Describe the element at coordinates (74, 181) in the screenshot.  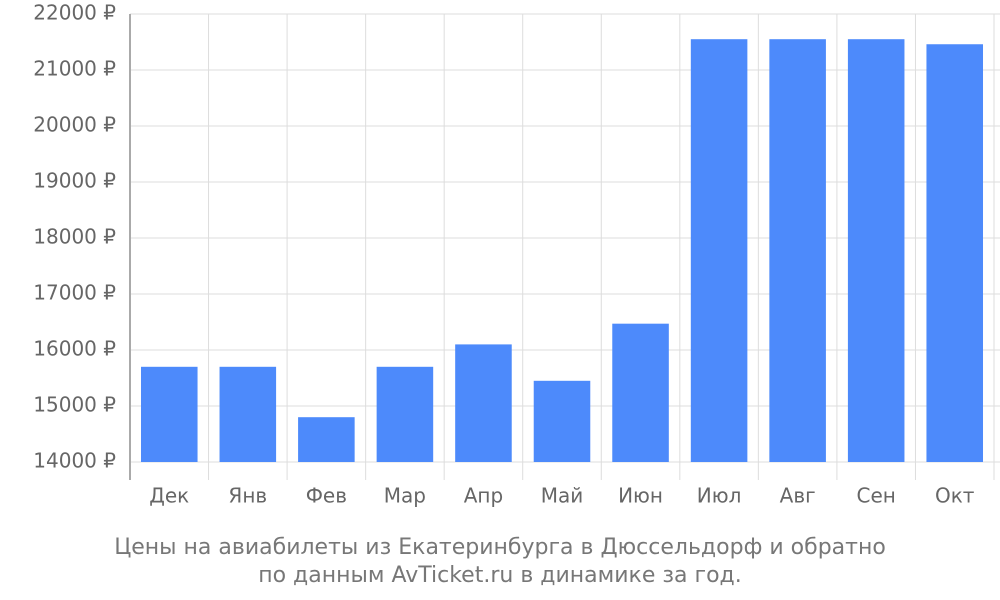
I see `y-tick-label: 19000 ₽` at that location.